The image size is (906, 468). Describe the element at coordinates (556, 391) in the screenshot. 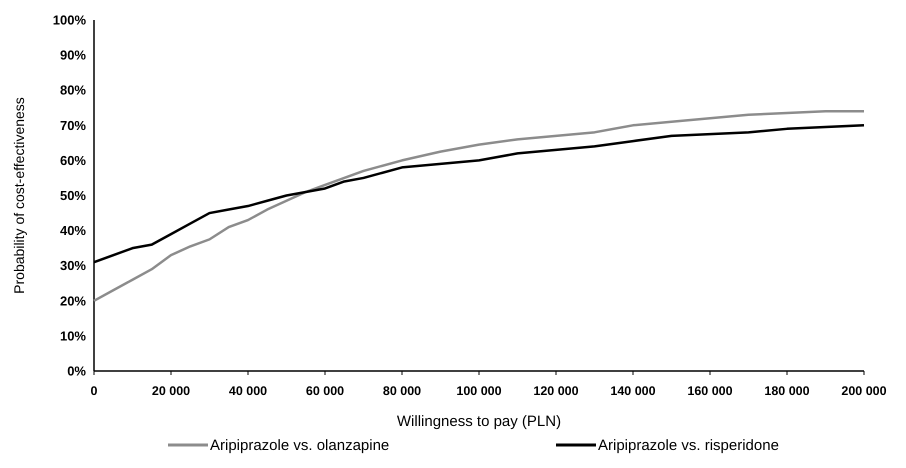

I see `x-tick-label: 120 000` at that location.